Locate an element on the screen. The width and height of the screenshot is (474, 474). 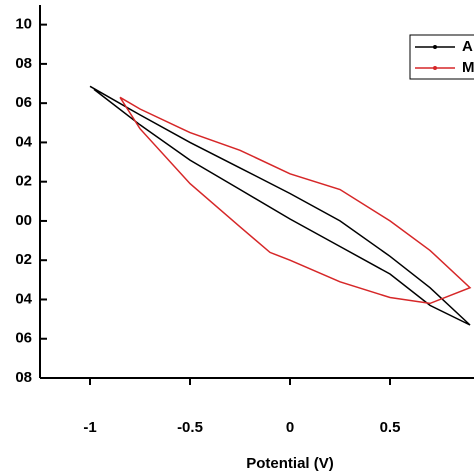
y-tick-label: 10 is located at coordinates (23, 24).